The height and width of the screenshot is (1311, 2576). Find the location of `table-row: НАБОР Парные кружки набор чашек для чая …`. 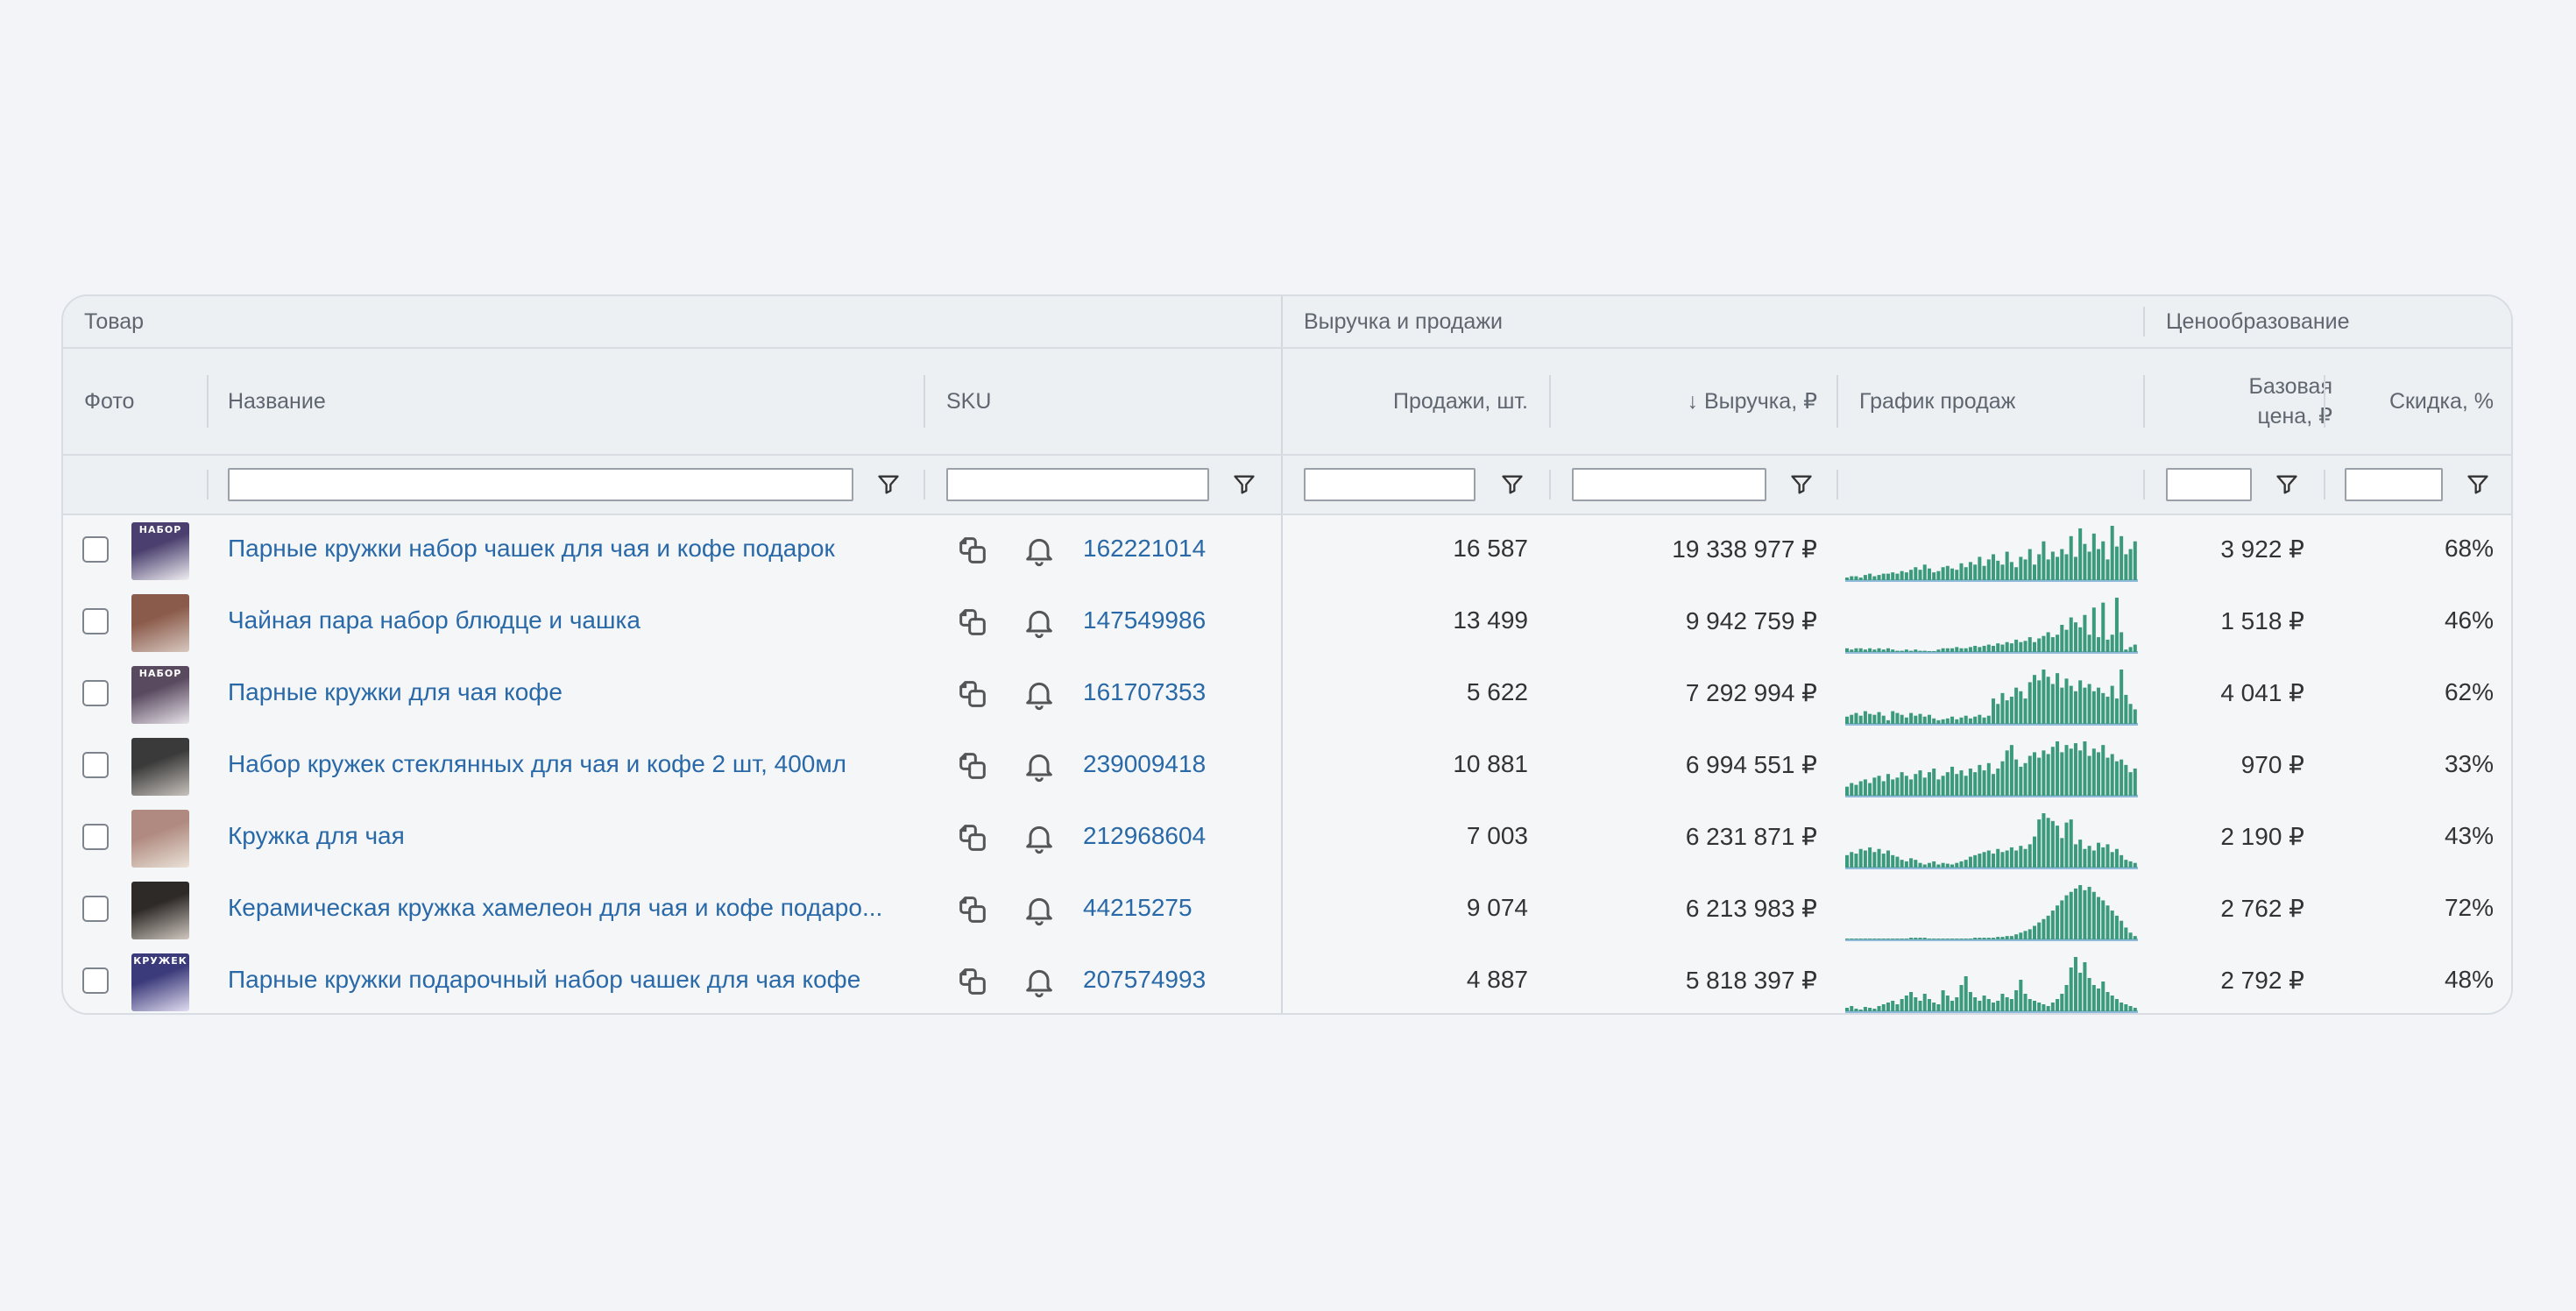

table-row: НАБОР Парные кружки набор чашек для чая … is located at coordinates (1287, 552).